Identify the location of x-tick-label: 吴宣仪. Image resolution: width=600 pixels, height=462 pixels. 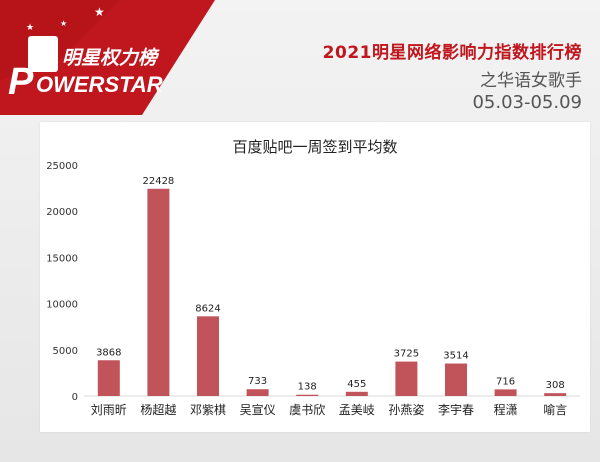
(258, 409).